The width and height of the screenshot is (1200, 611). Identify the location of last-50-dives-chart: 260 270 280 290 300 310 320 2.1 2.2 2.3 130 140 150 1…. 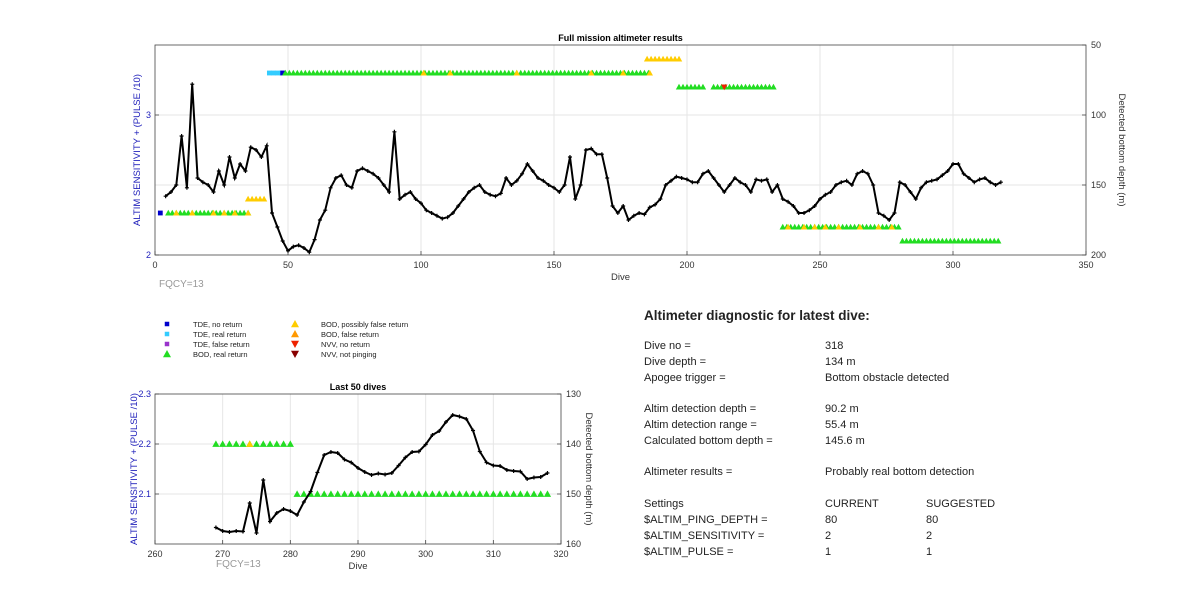
(361, 477).